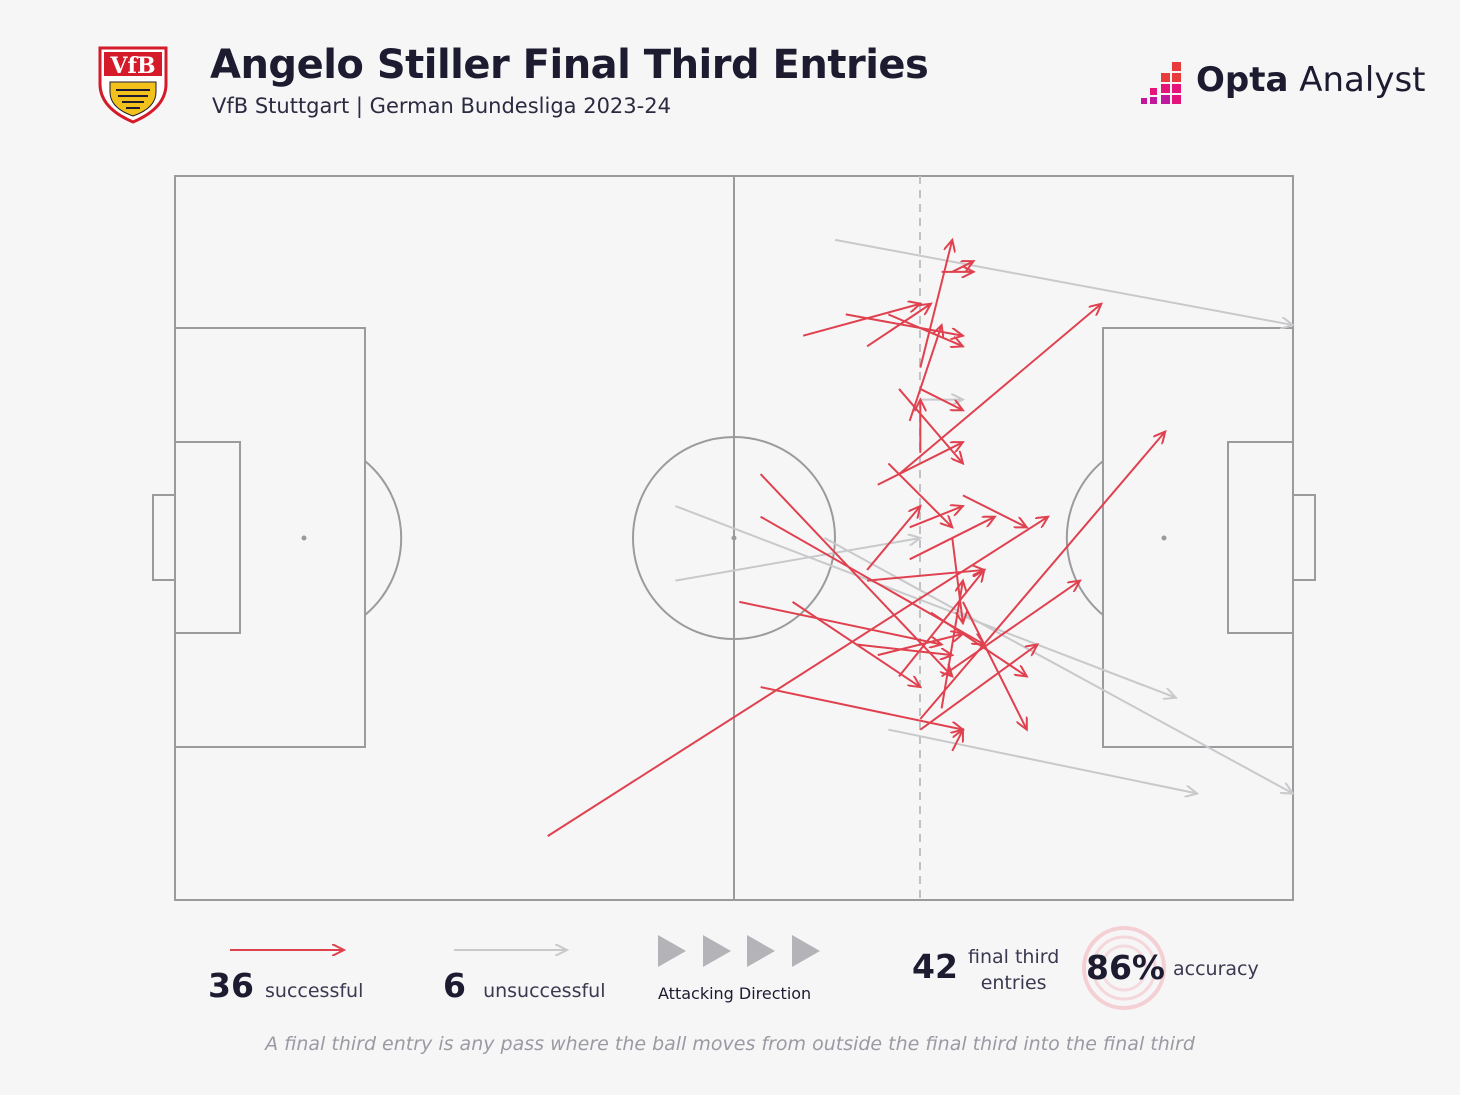 This screenshot has height=1095, width=1460. What do you see at coordinates (1198, 537) in the screenshot?
I see `right-penalty-area` at bounding box center [1198, 537].